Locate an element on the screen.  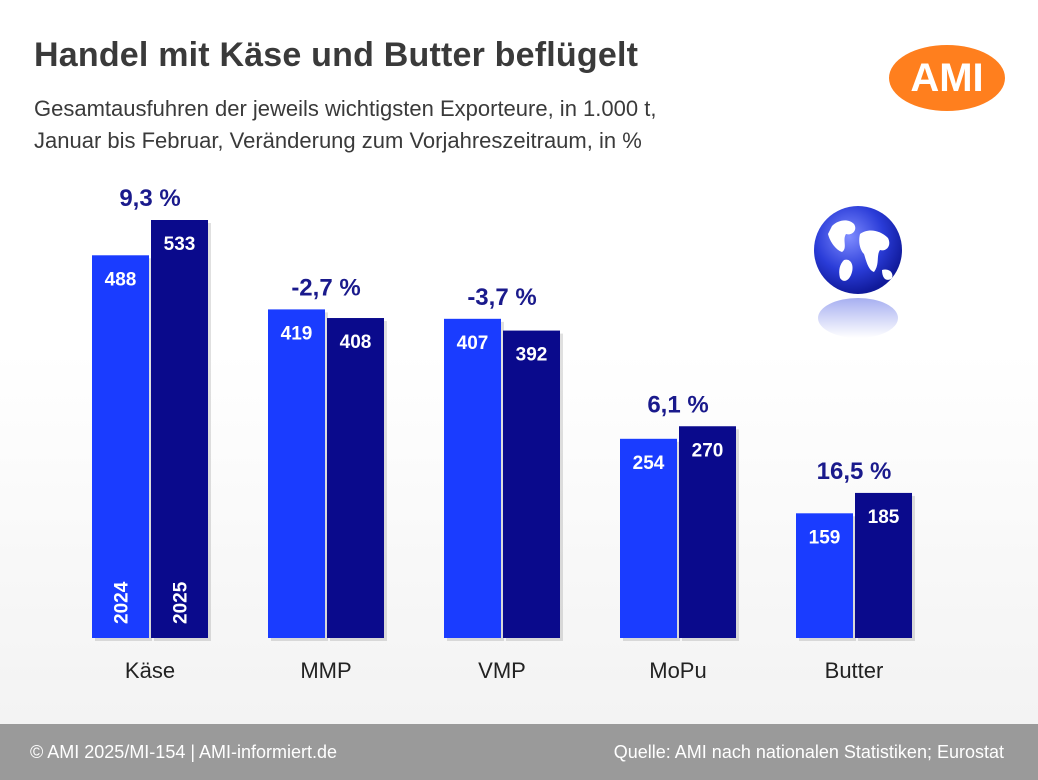
bar-value-label: 392 is located at coordinates (532, 355).